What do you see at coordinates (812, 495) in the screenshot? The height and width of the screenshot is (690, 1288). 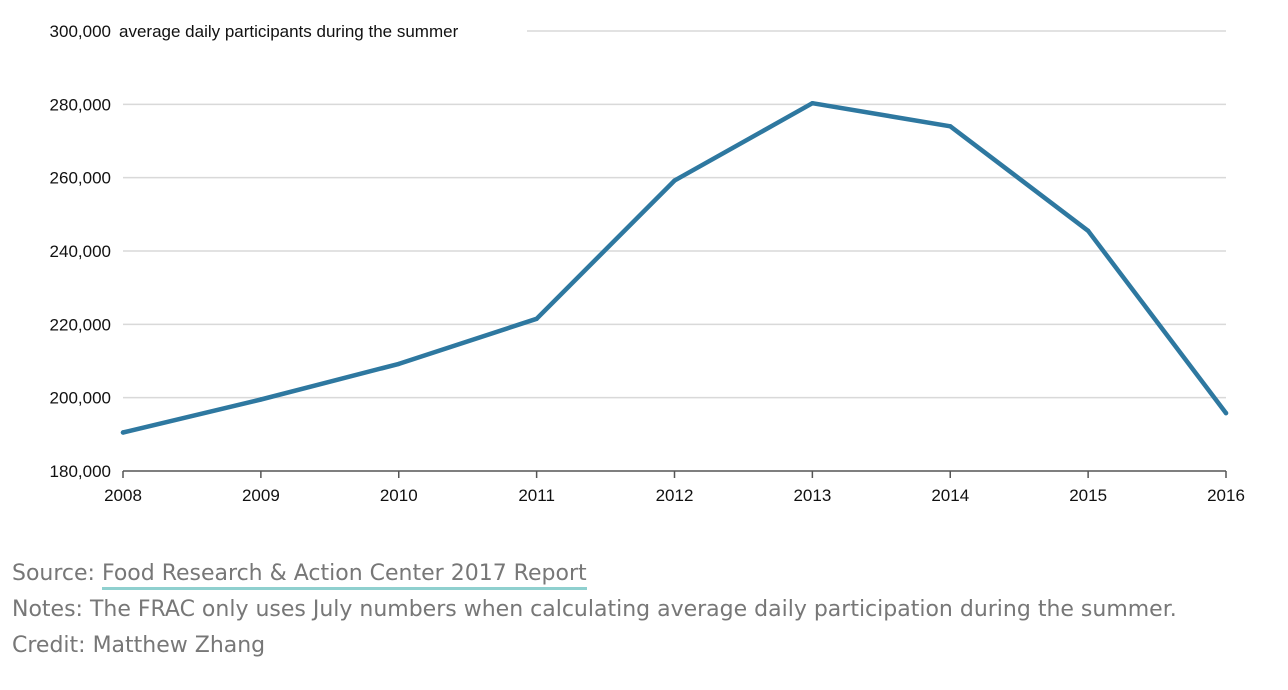 I see `x-tick-label: 2013` at bounding box center [812, 495].